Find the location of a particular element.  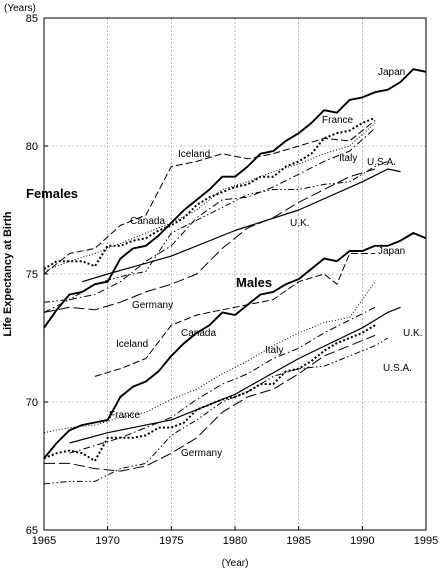

y-tick-label-65: 65 is located at coordinates (32, 531).